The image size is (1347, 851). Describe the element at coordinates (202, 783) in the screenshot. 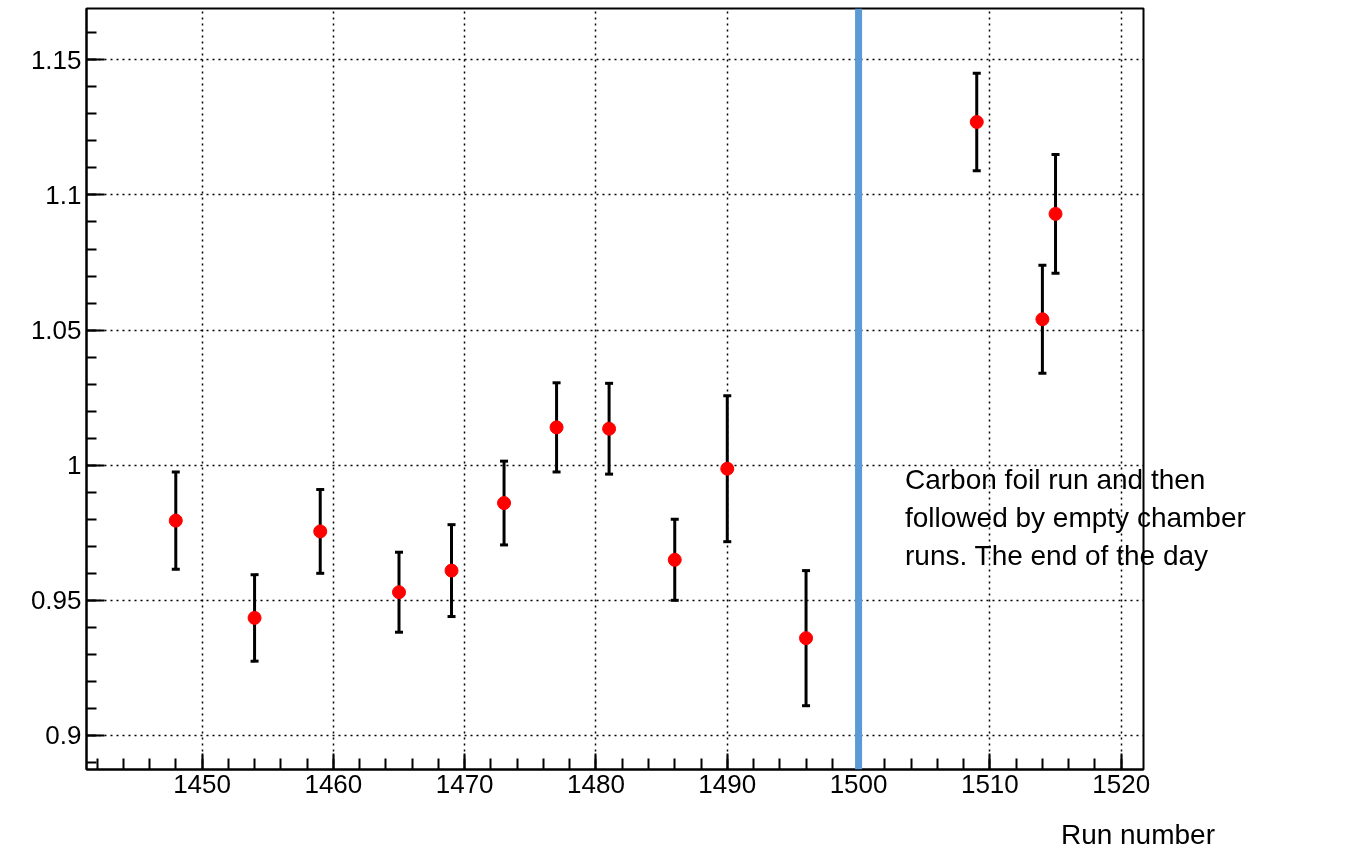

I see `x-tick-label: 1450` at that location.